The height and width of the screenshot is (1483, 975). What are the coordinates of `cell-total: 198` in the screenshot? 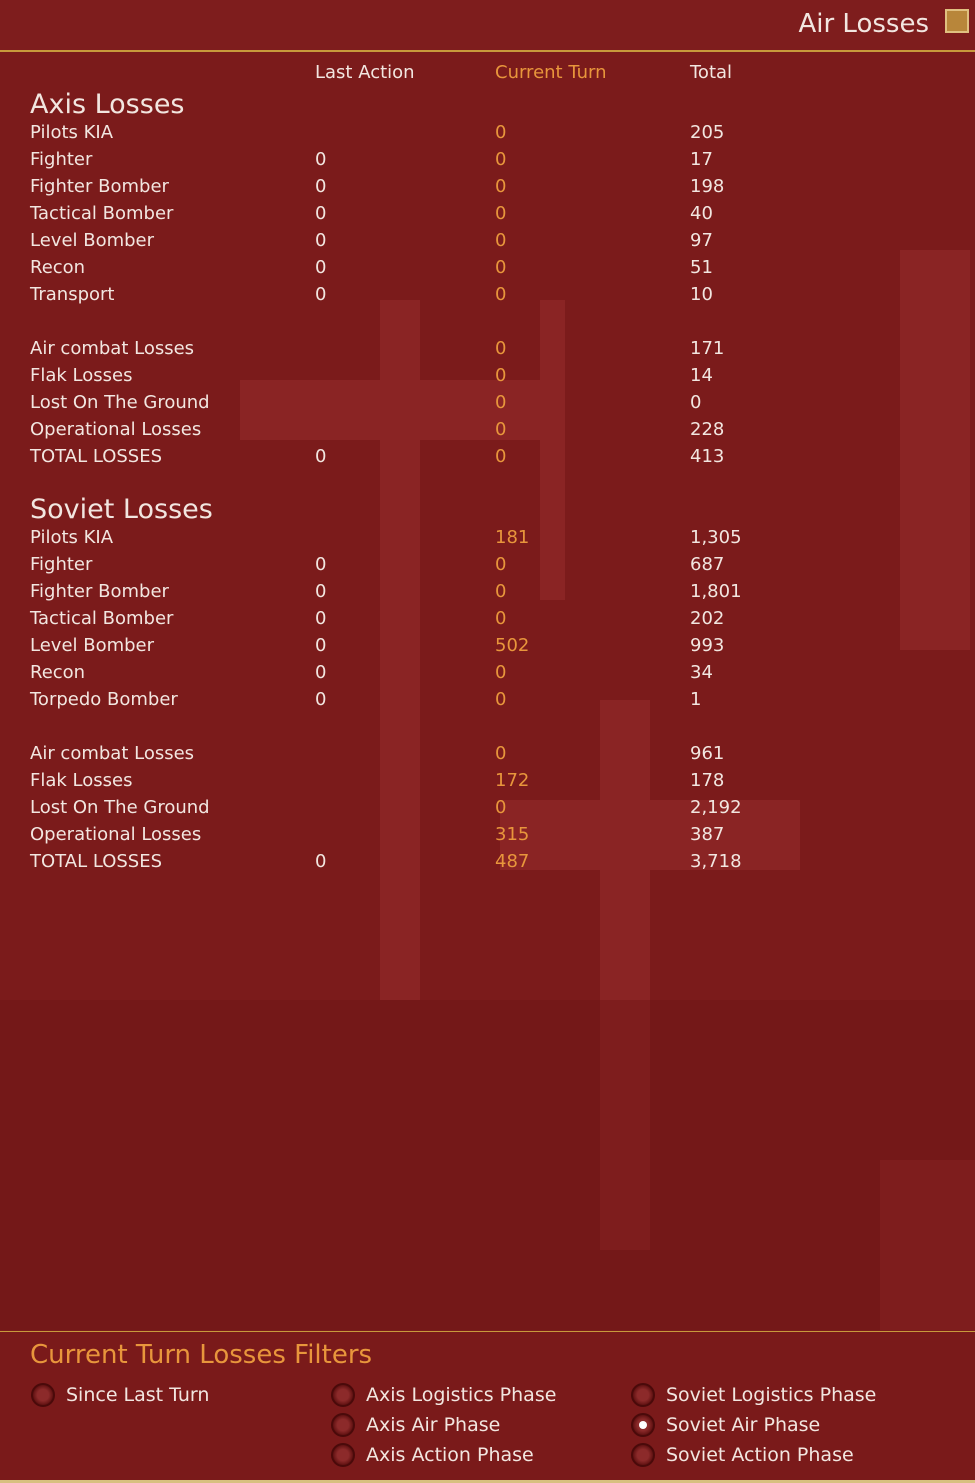 It's located at (707, 186).